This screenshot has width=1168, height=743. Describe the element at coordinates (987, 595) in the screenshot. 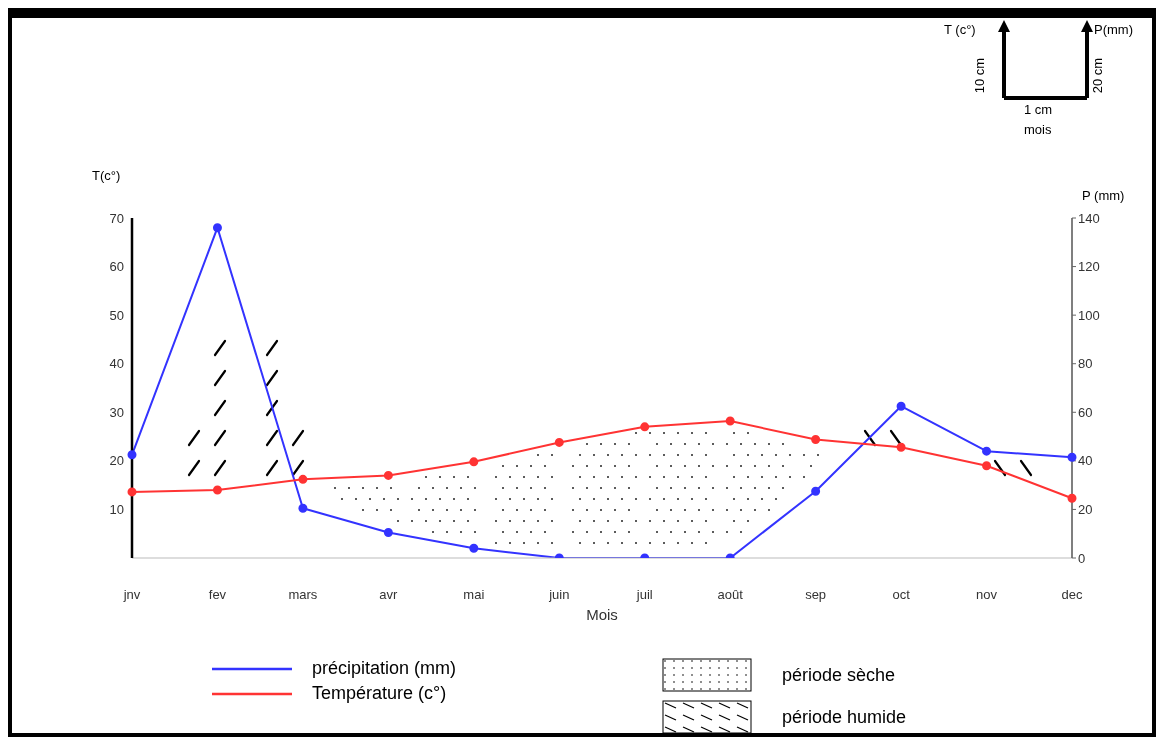

I see `x-tick-label: nov` at that location.